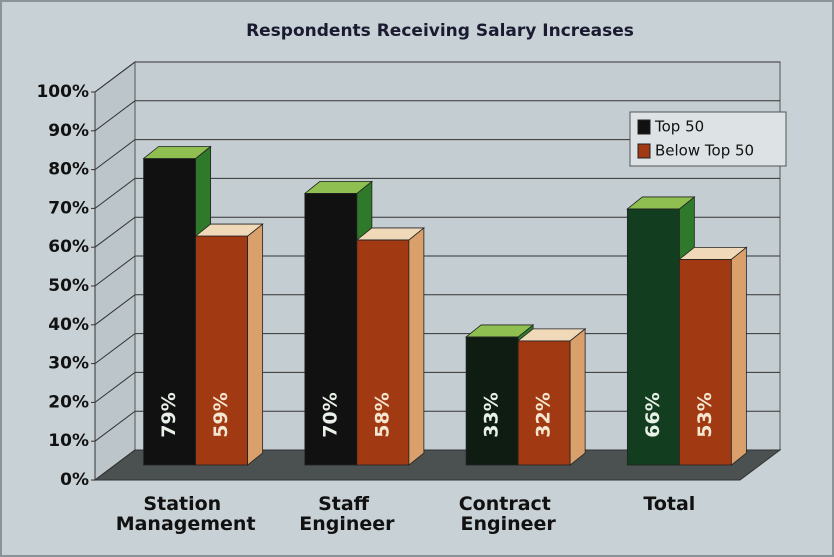 The height and width of the screenshot is (557, 834). I want to click on x-tick-label-line: Staff, so click(347, 504).